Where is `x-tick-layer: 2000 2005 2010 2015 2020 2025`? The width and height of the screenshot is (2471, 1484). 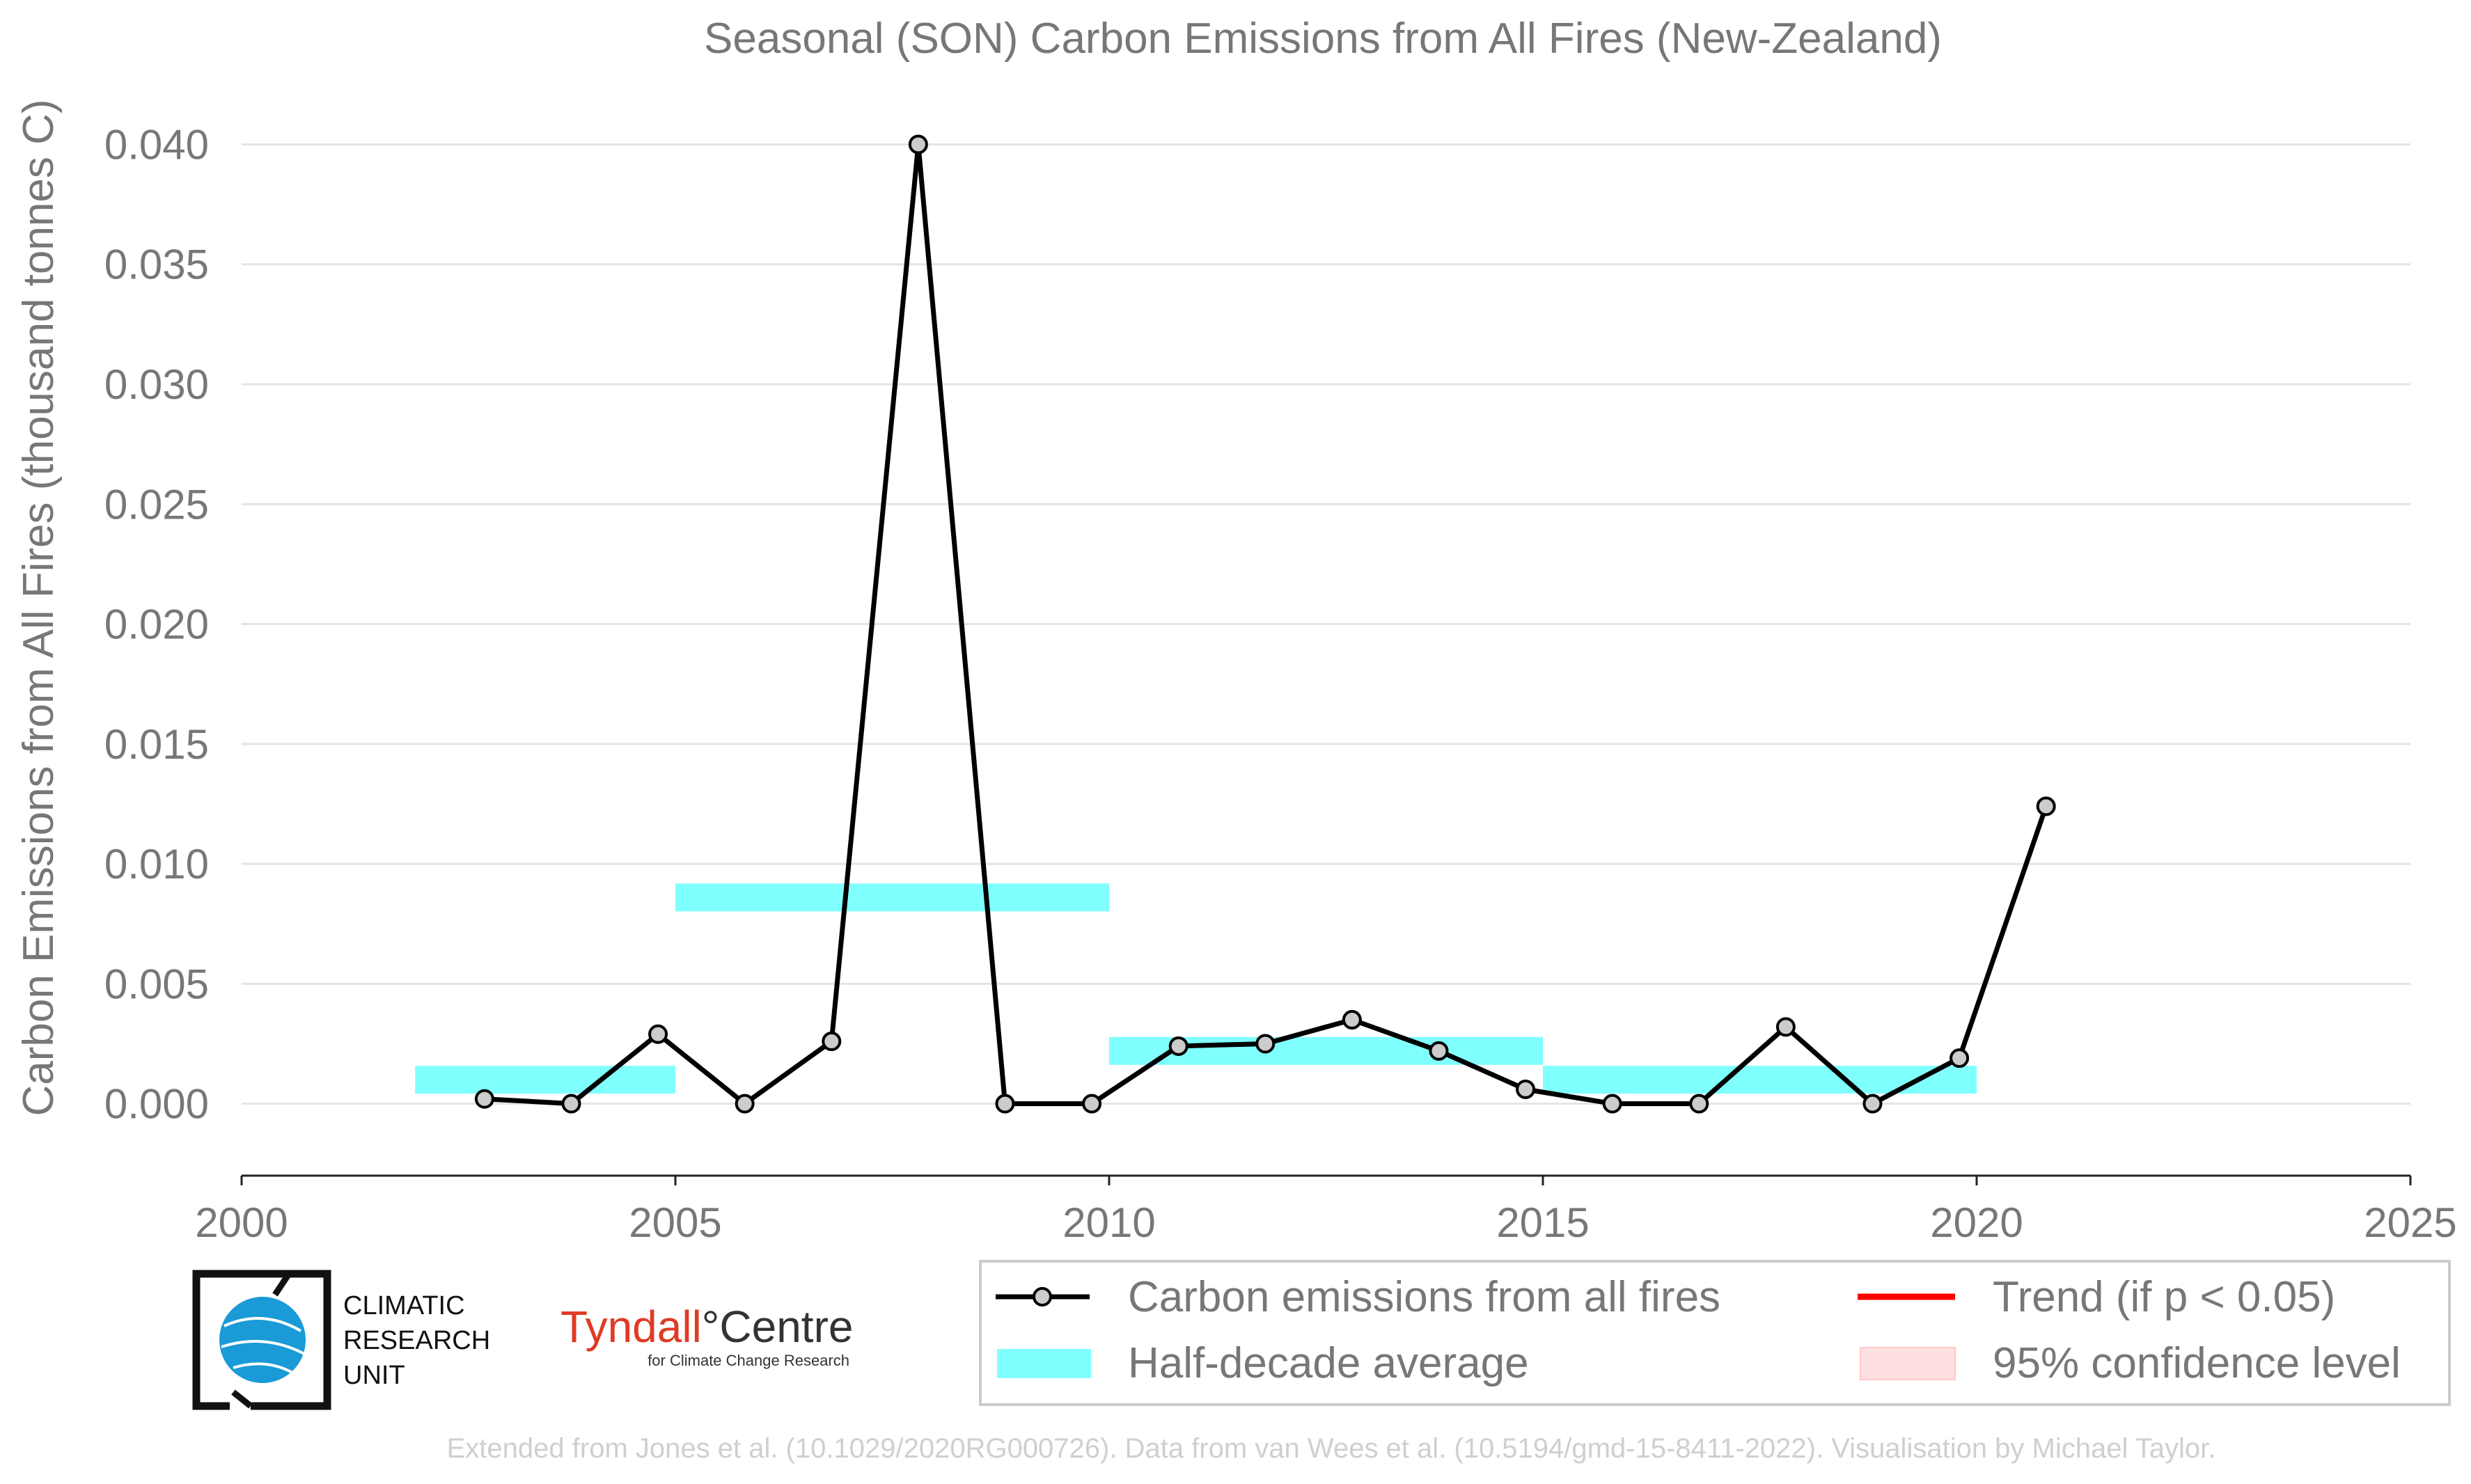
x-tick-layer: 2000 2005 2010 2015 2020 2025 is located at coordinates (1325, 1222).